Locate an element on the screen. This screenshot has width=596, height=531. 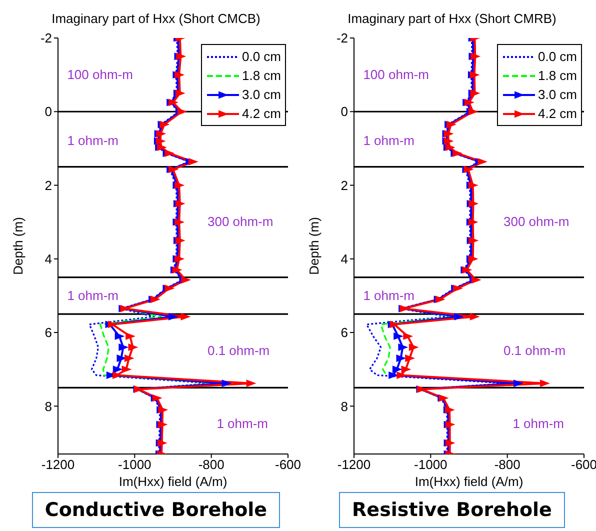
x-tick-label: -600 is located at coordinates (288, 464).